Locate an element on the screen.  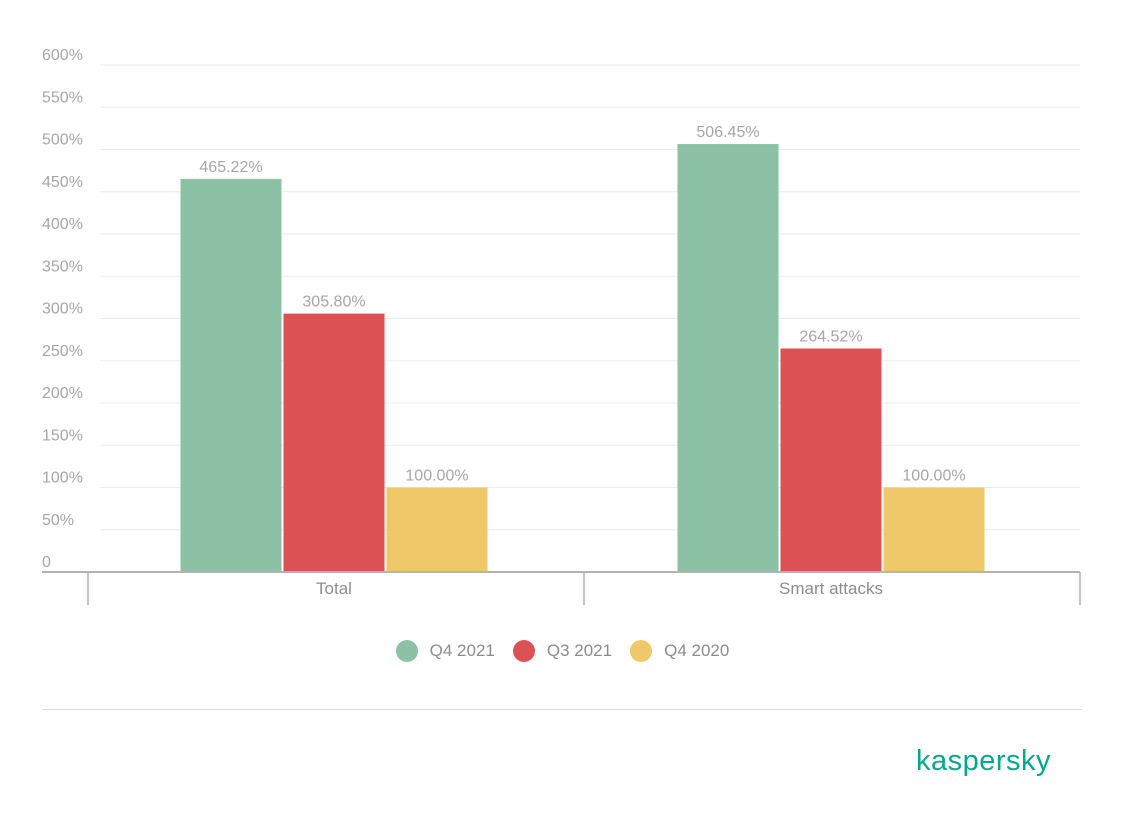
legend-item-q4-2021: Q4 2021 is located at coordinates (445, 651).